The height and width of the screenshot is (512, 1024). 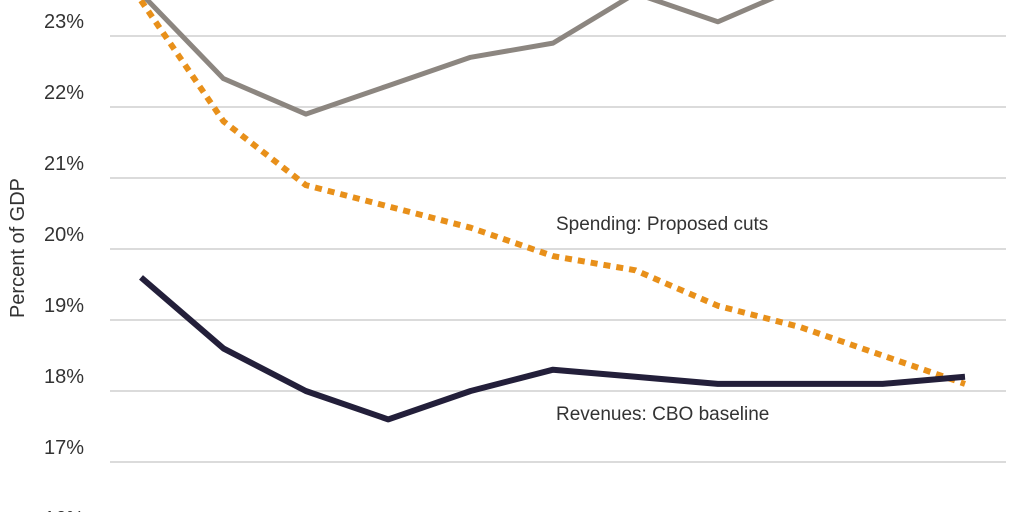 I want to click on annotation-spending_cuts: Spending: Proposed cuts, so click(x=662, y=224).